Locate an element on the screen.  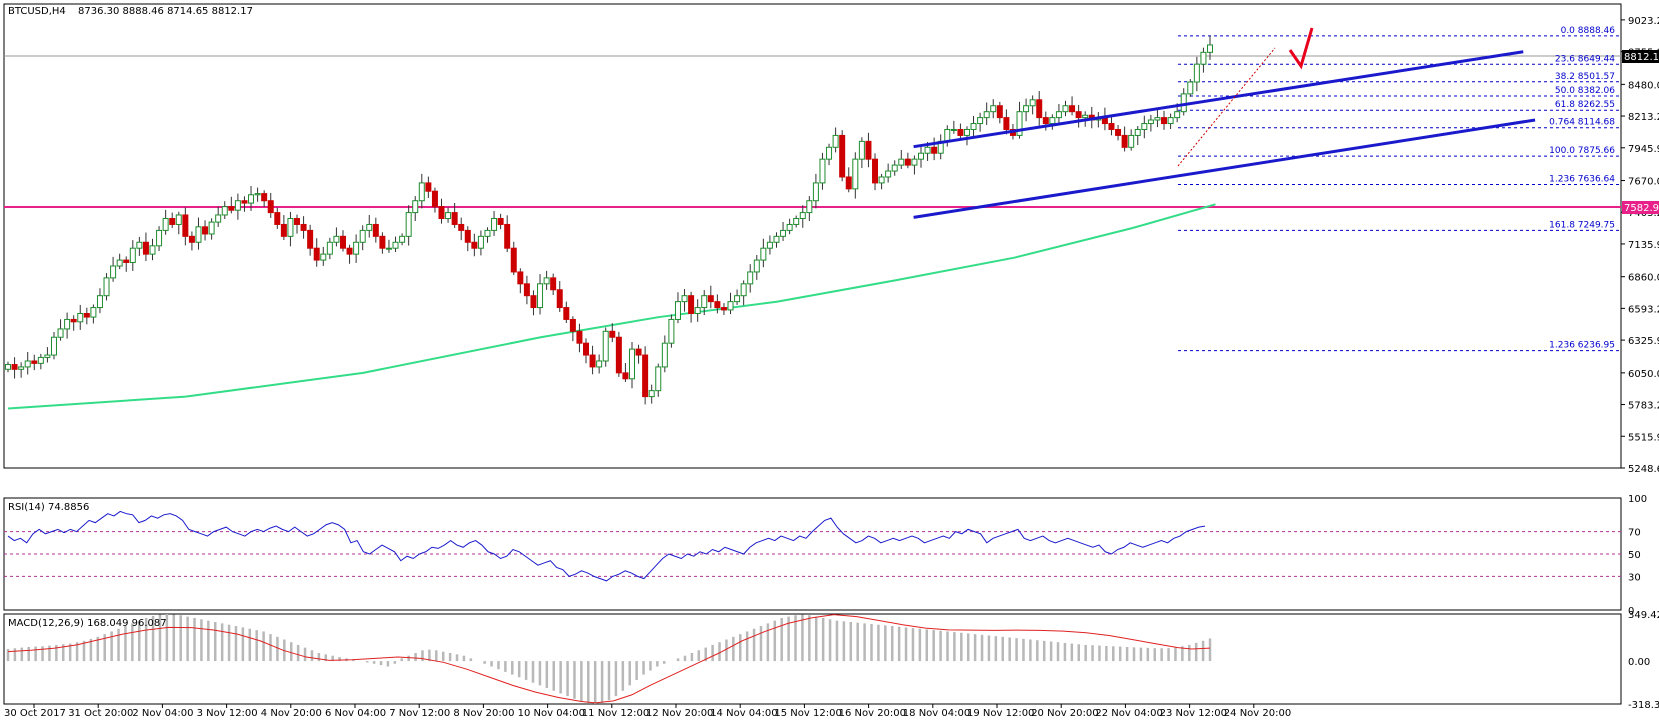
price-tick-label: 8213.20 is located at coordinates (1643, 117).